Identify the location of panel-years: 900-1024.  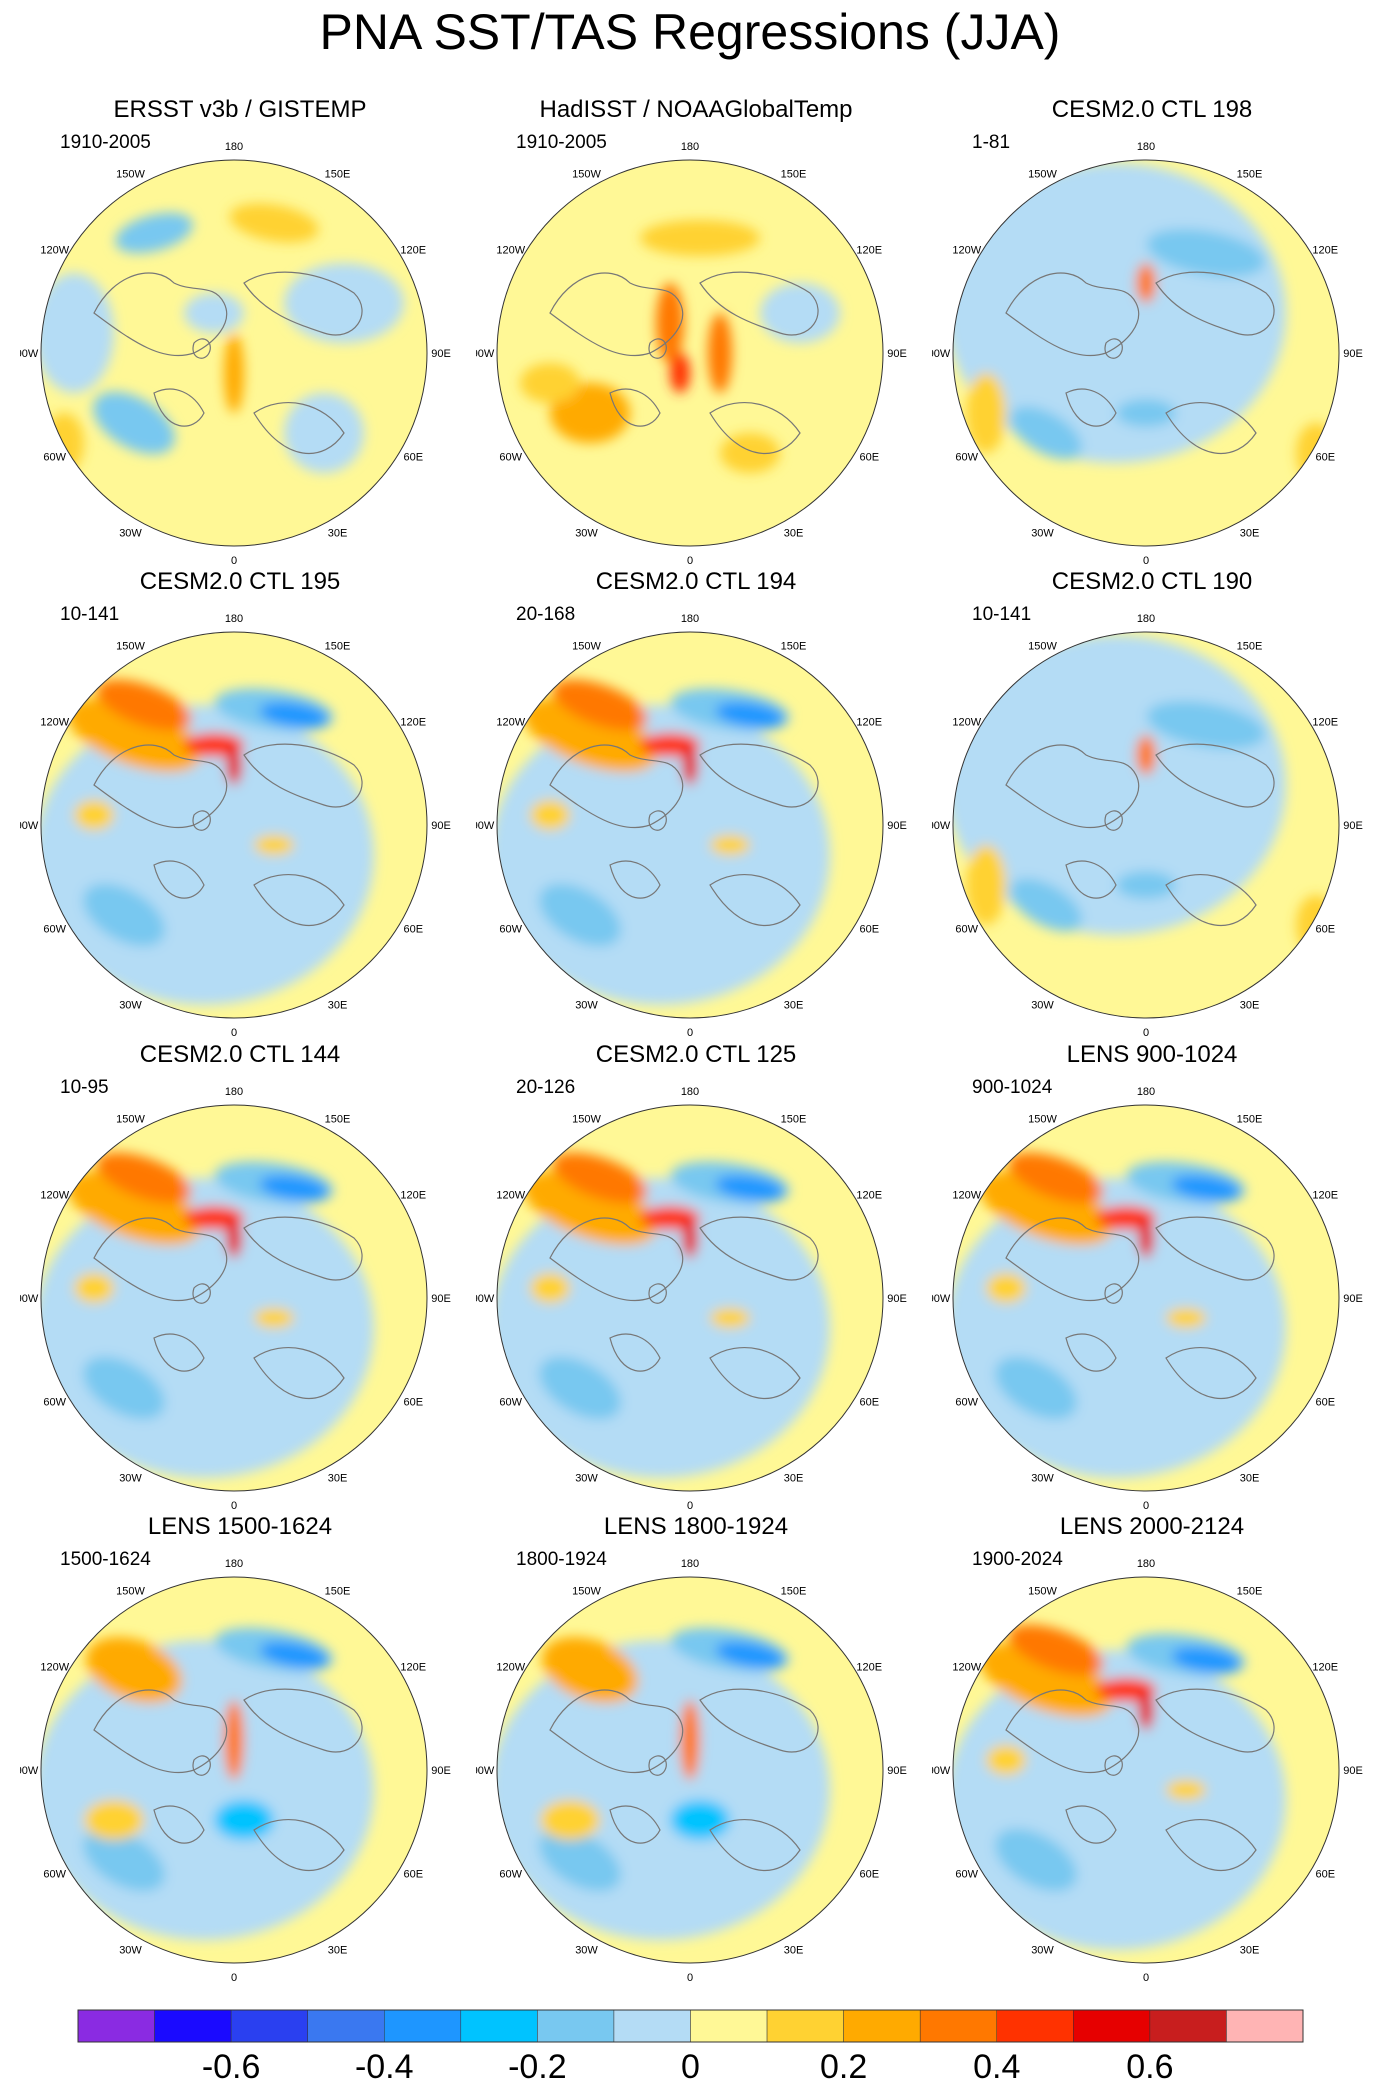
(1012, 1087).